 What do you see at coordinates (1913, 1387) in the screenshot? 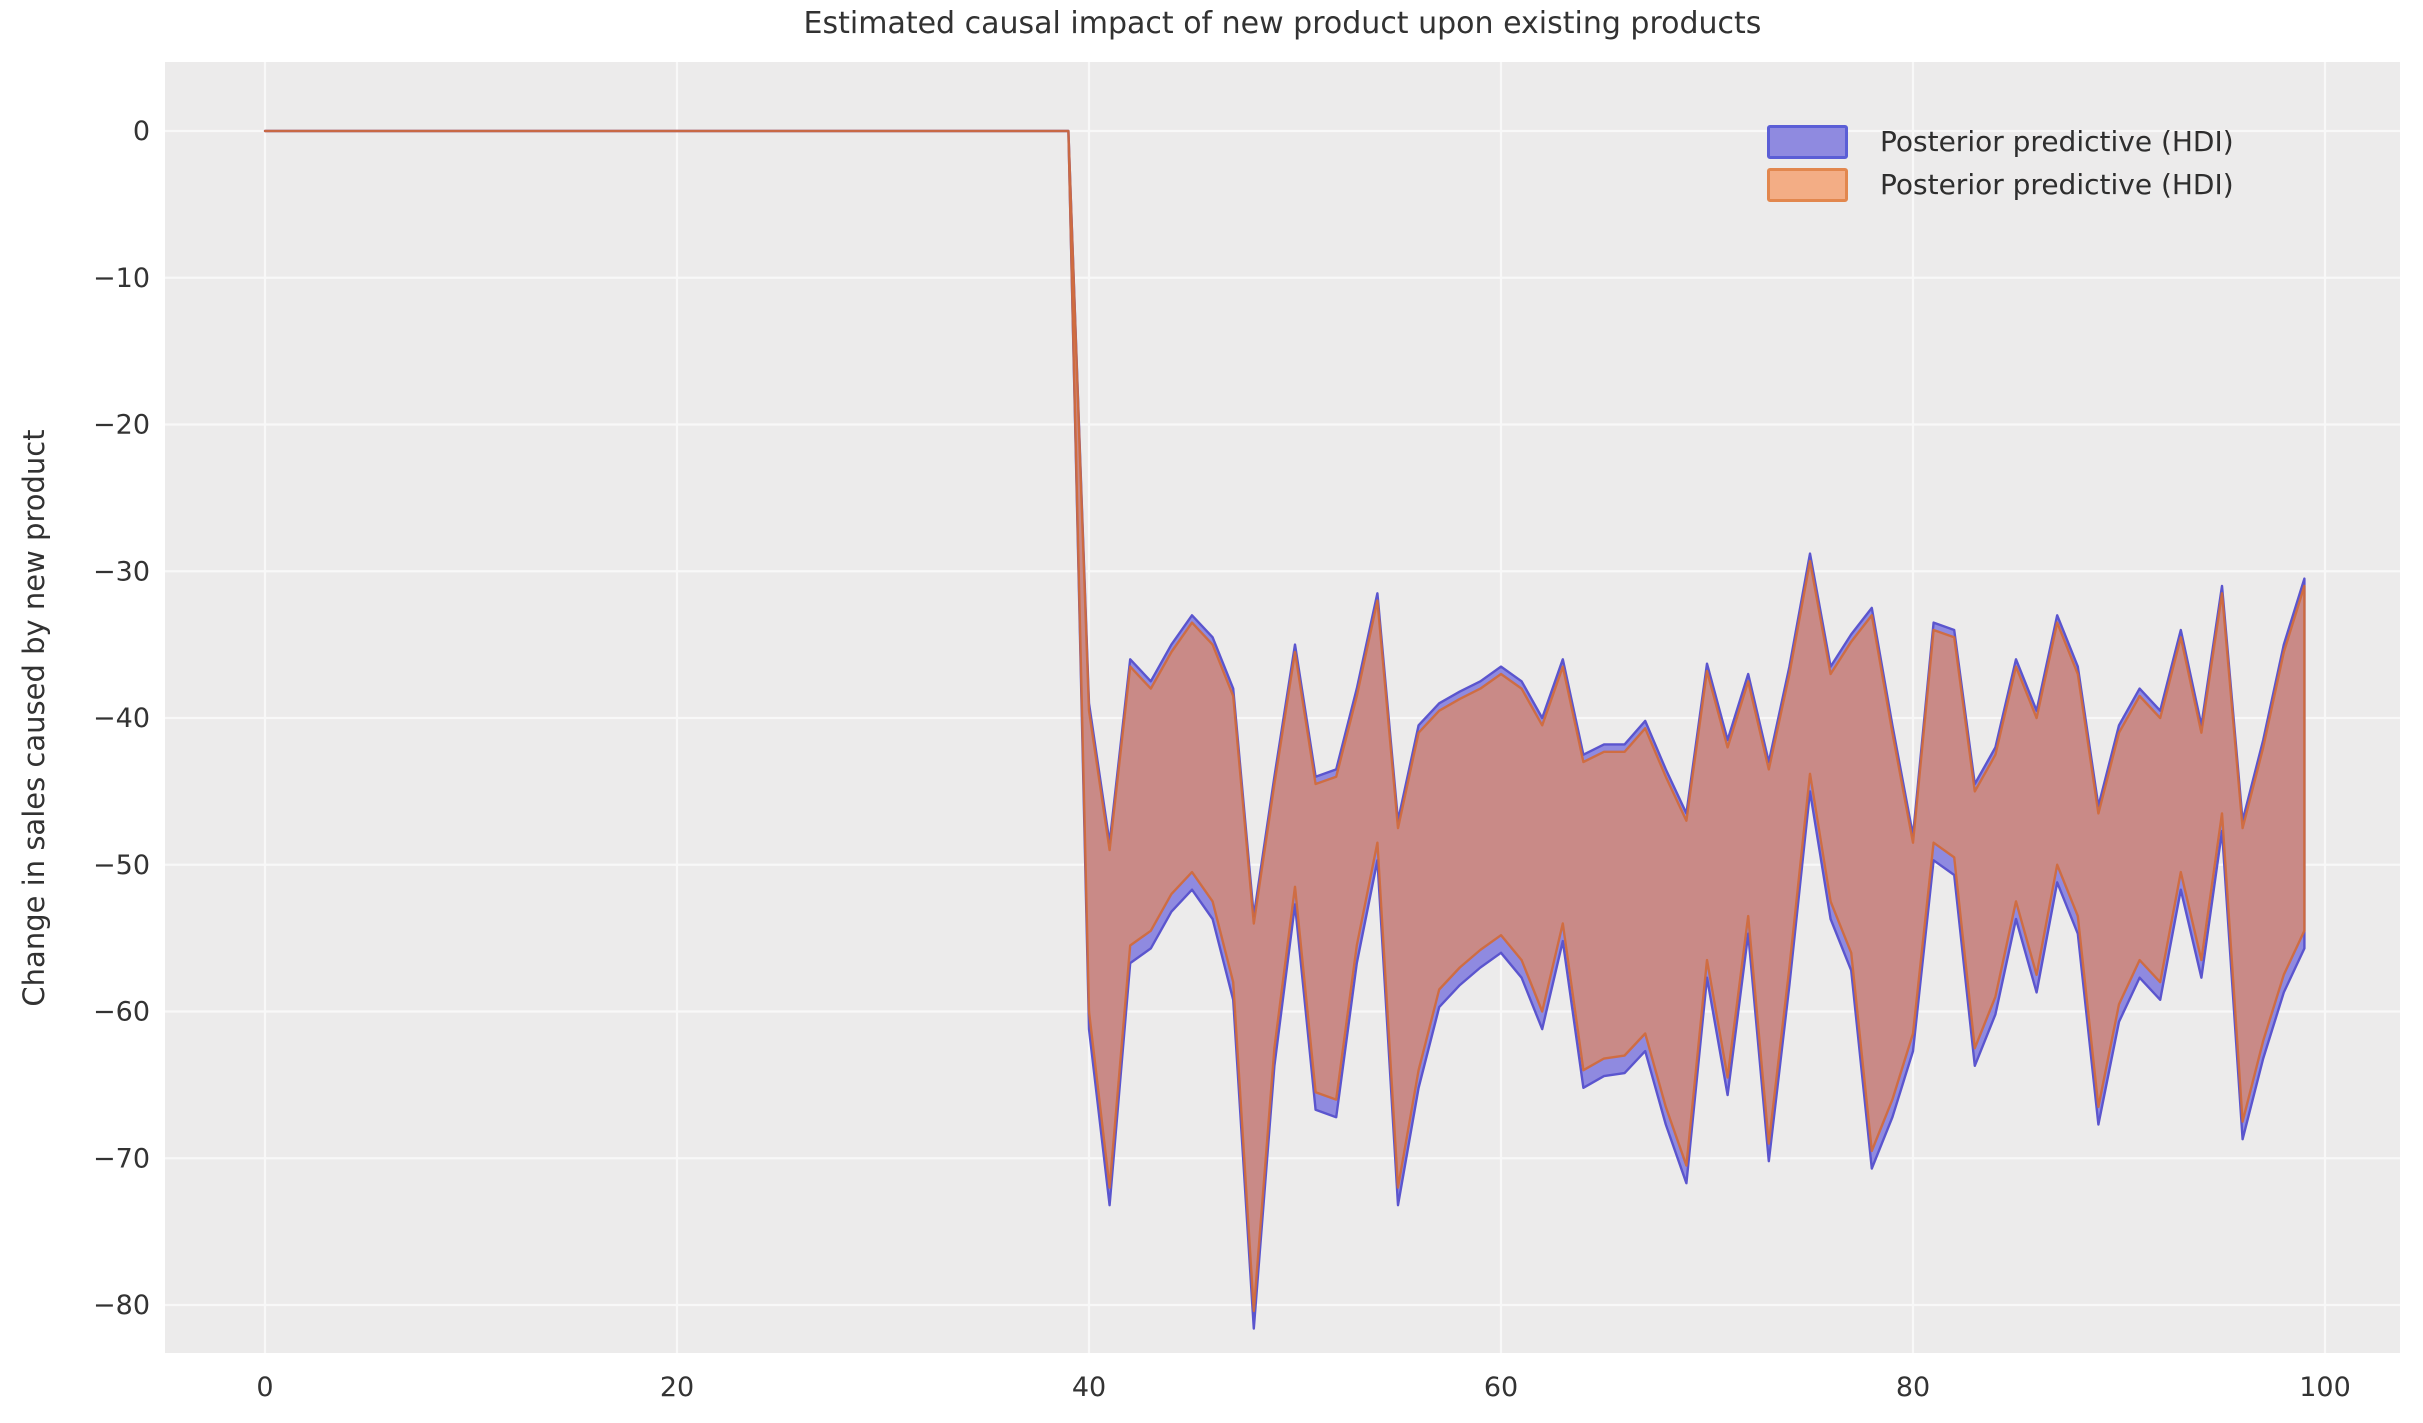
I see `x-tick-label: 80` at bounding box center [1913, 1387].